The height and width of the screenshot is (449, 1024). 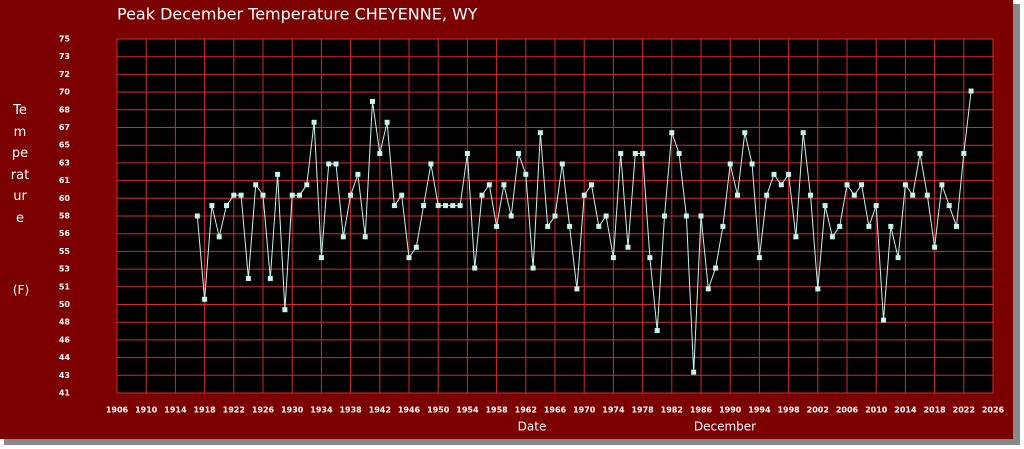 What do you see at coordinates (847, 410) in the screenshot?
I see `x-tick-label: 2006` at bounding box center [847, 410].